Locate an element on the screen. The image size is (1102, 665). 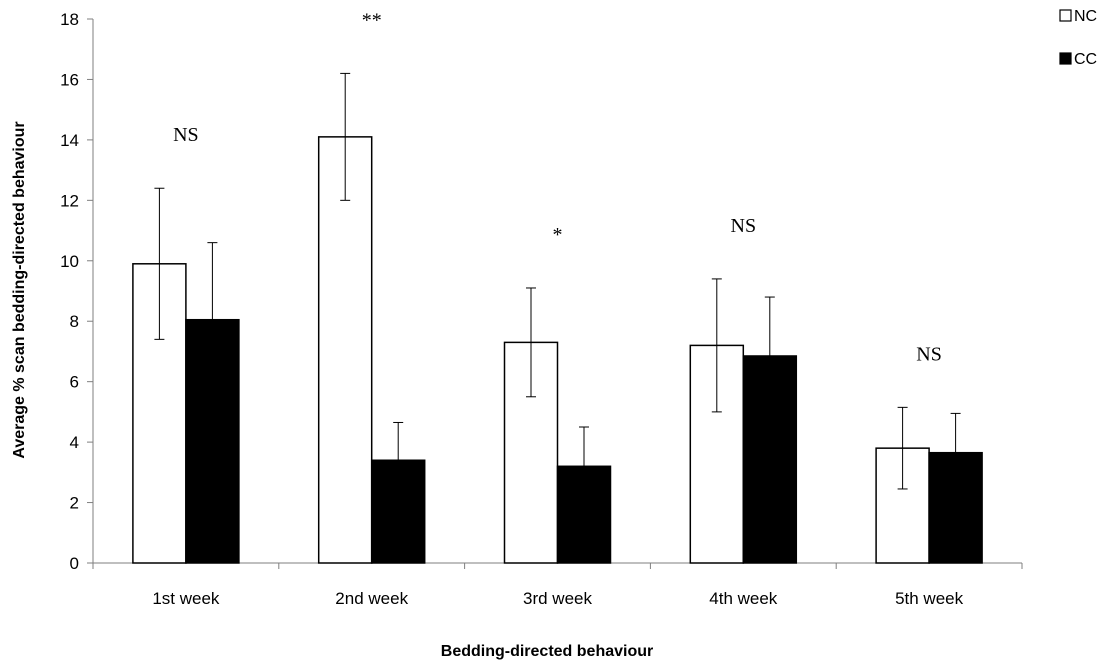
y-tick-label: 14 is located at coordinates (69, 140).